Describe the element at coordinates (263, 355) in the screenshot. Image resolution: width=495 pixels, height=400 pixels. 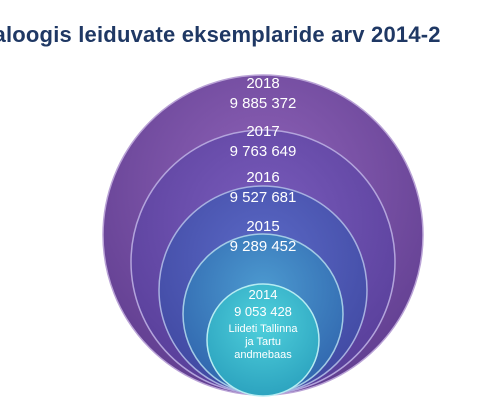
I see `ring-2014-note-line-3: andmebaas` at that location.